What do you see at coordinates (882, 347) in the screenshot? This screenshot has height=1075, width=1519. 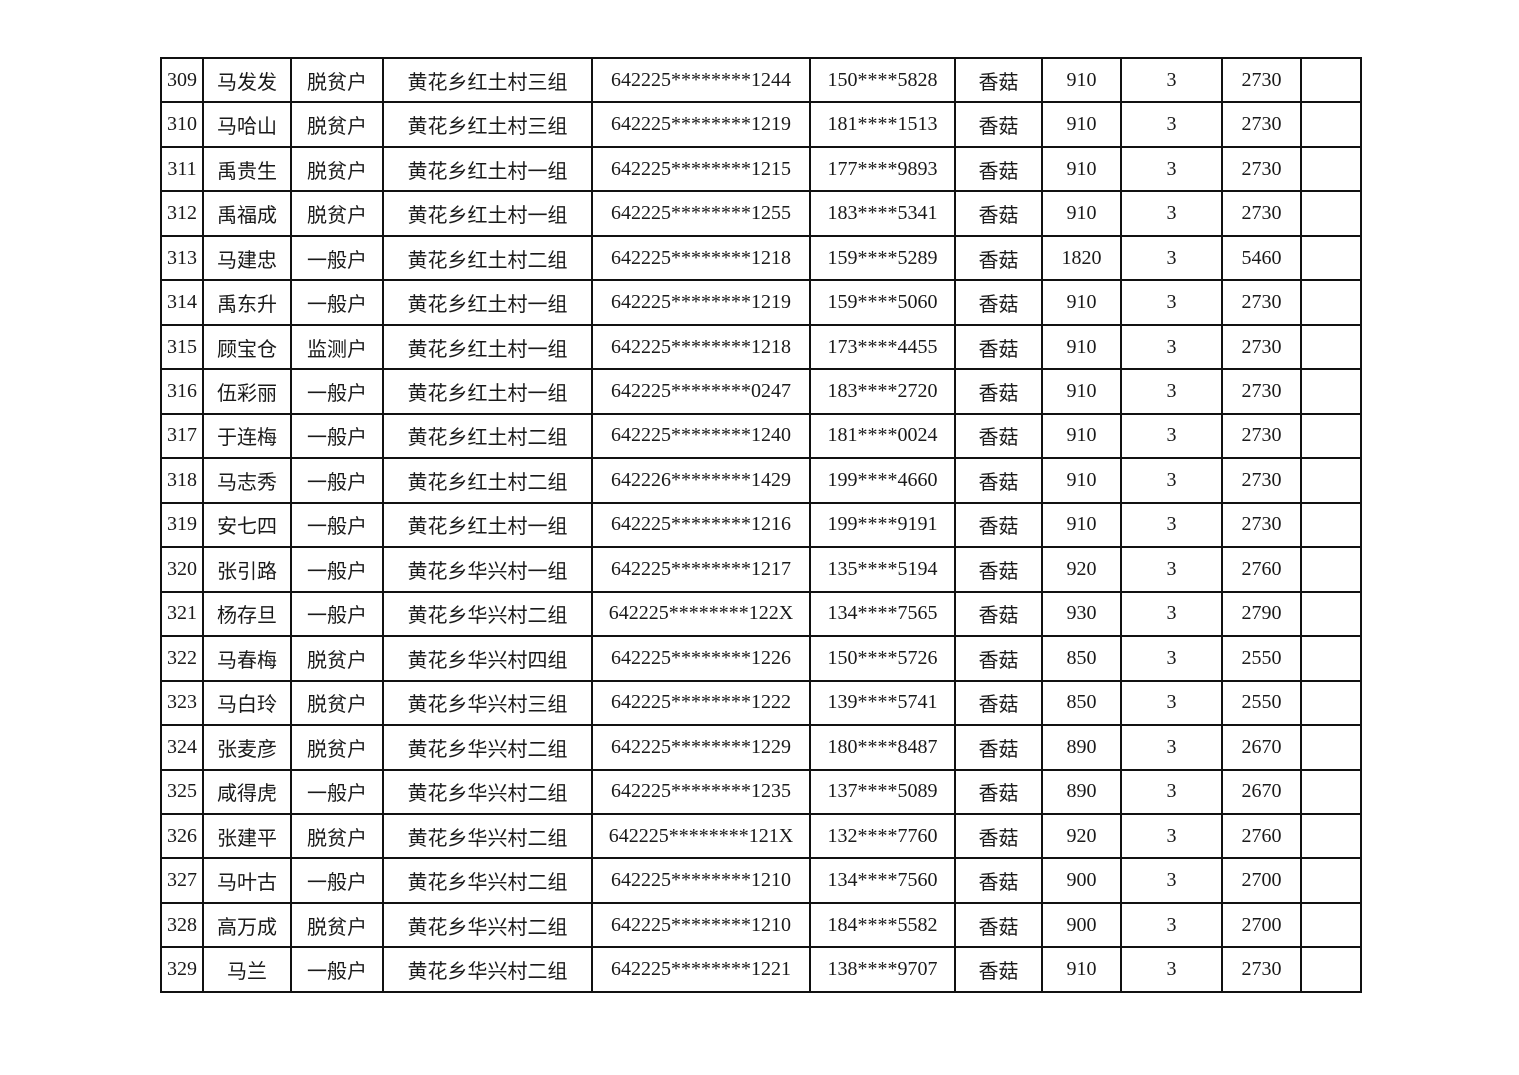 I see `cell-phone: 173****4455` at bounding box center [882, 347].